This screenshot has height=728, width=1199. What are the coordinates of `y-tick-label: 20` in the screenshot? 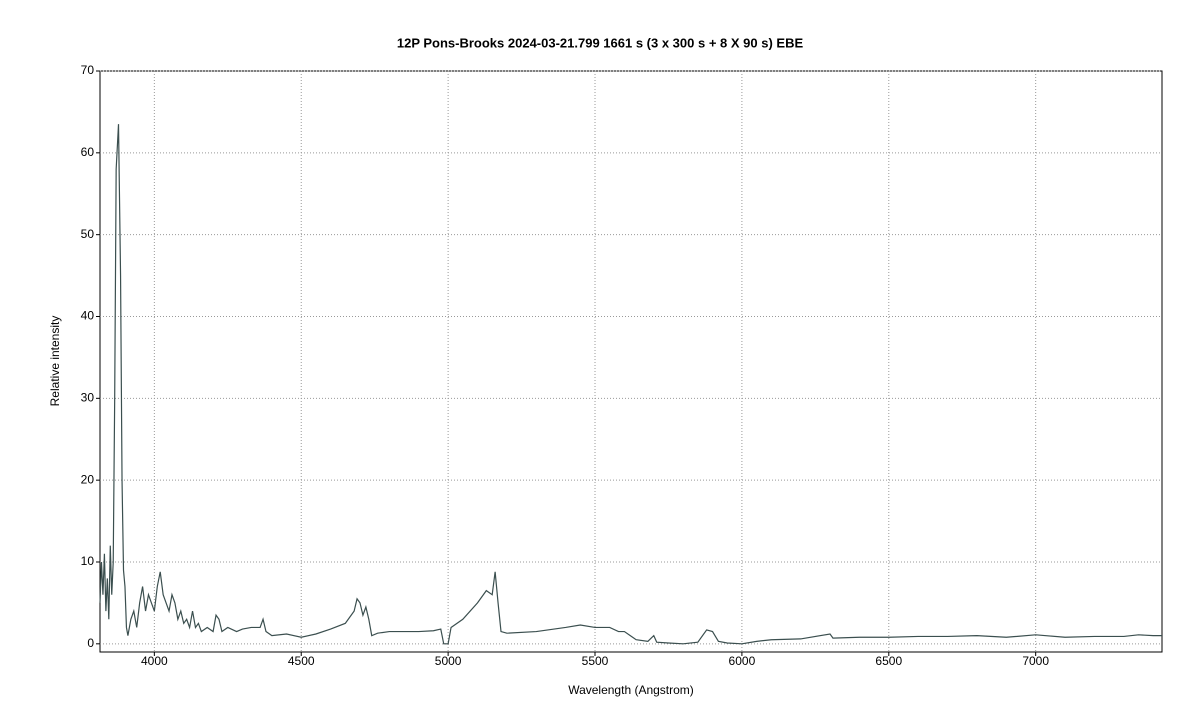 It's located at (88, 479).